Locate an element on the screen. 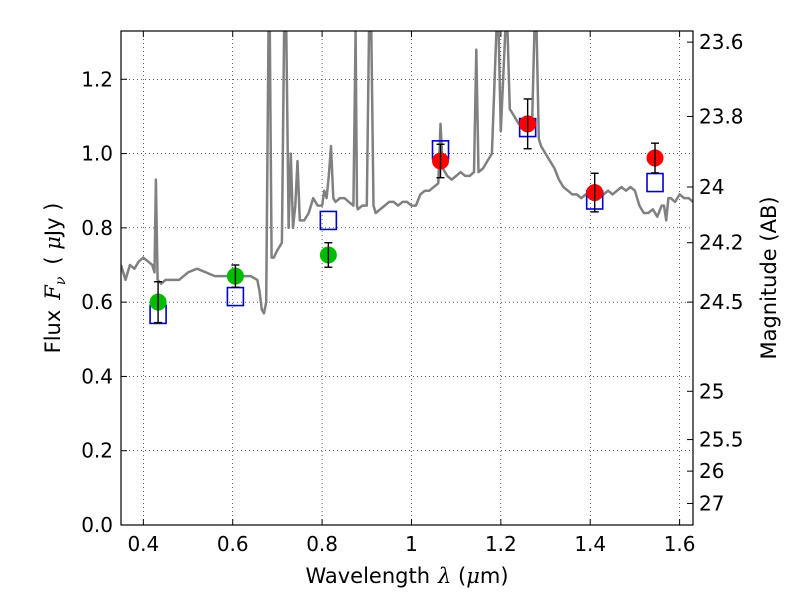  y-tick-label: 0.6 is located at coordinates (97, 302).